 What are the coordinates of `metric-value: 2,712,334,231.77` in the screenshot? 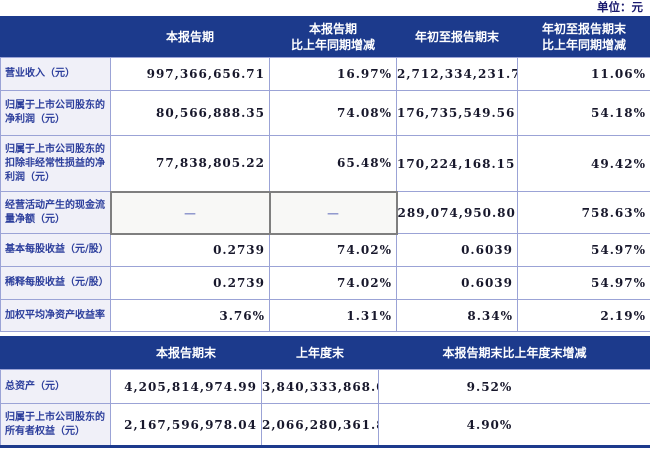 It's located at (457, 74).